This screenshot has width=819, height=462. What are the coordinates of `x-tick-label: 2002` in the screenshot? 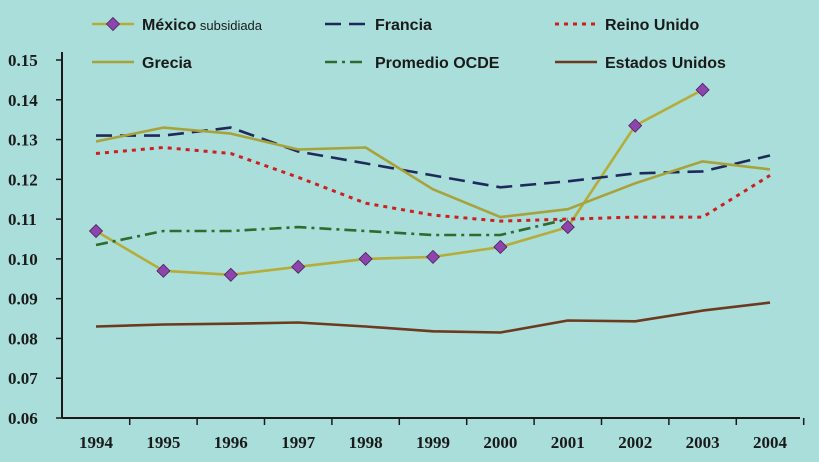 It's located at (635, 442).